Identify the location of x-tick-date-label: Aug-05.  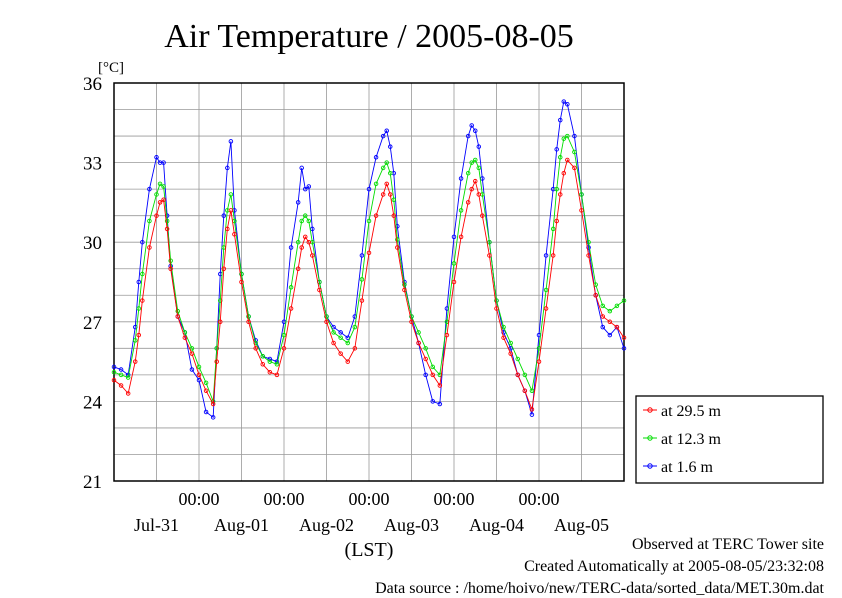
(581, 525).